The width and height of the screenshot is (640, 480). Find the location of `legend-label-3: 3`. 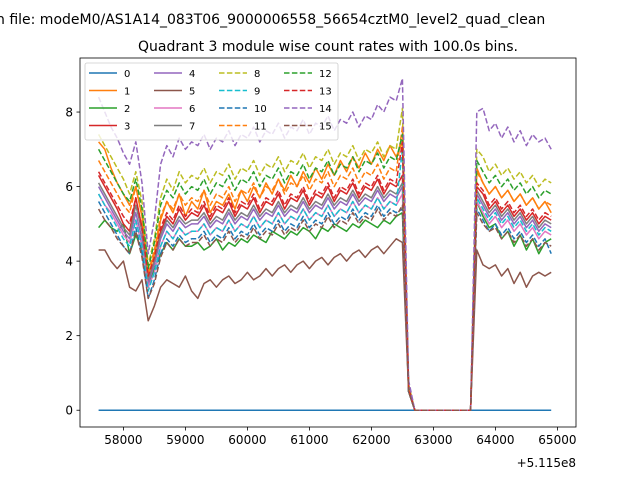

legend-label-3: 3 is located at coordinates (127, 127).